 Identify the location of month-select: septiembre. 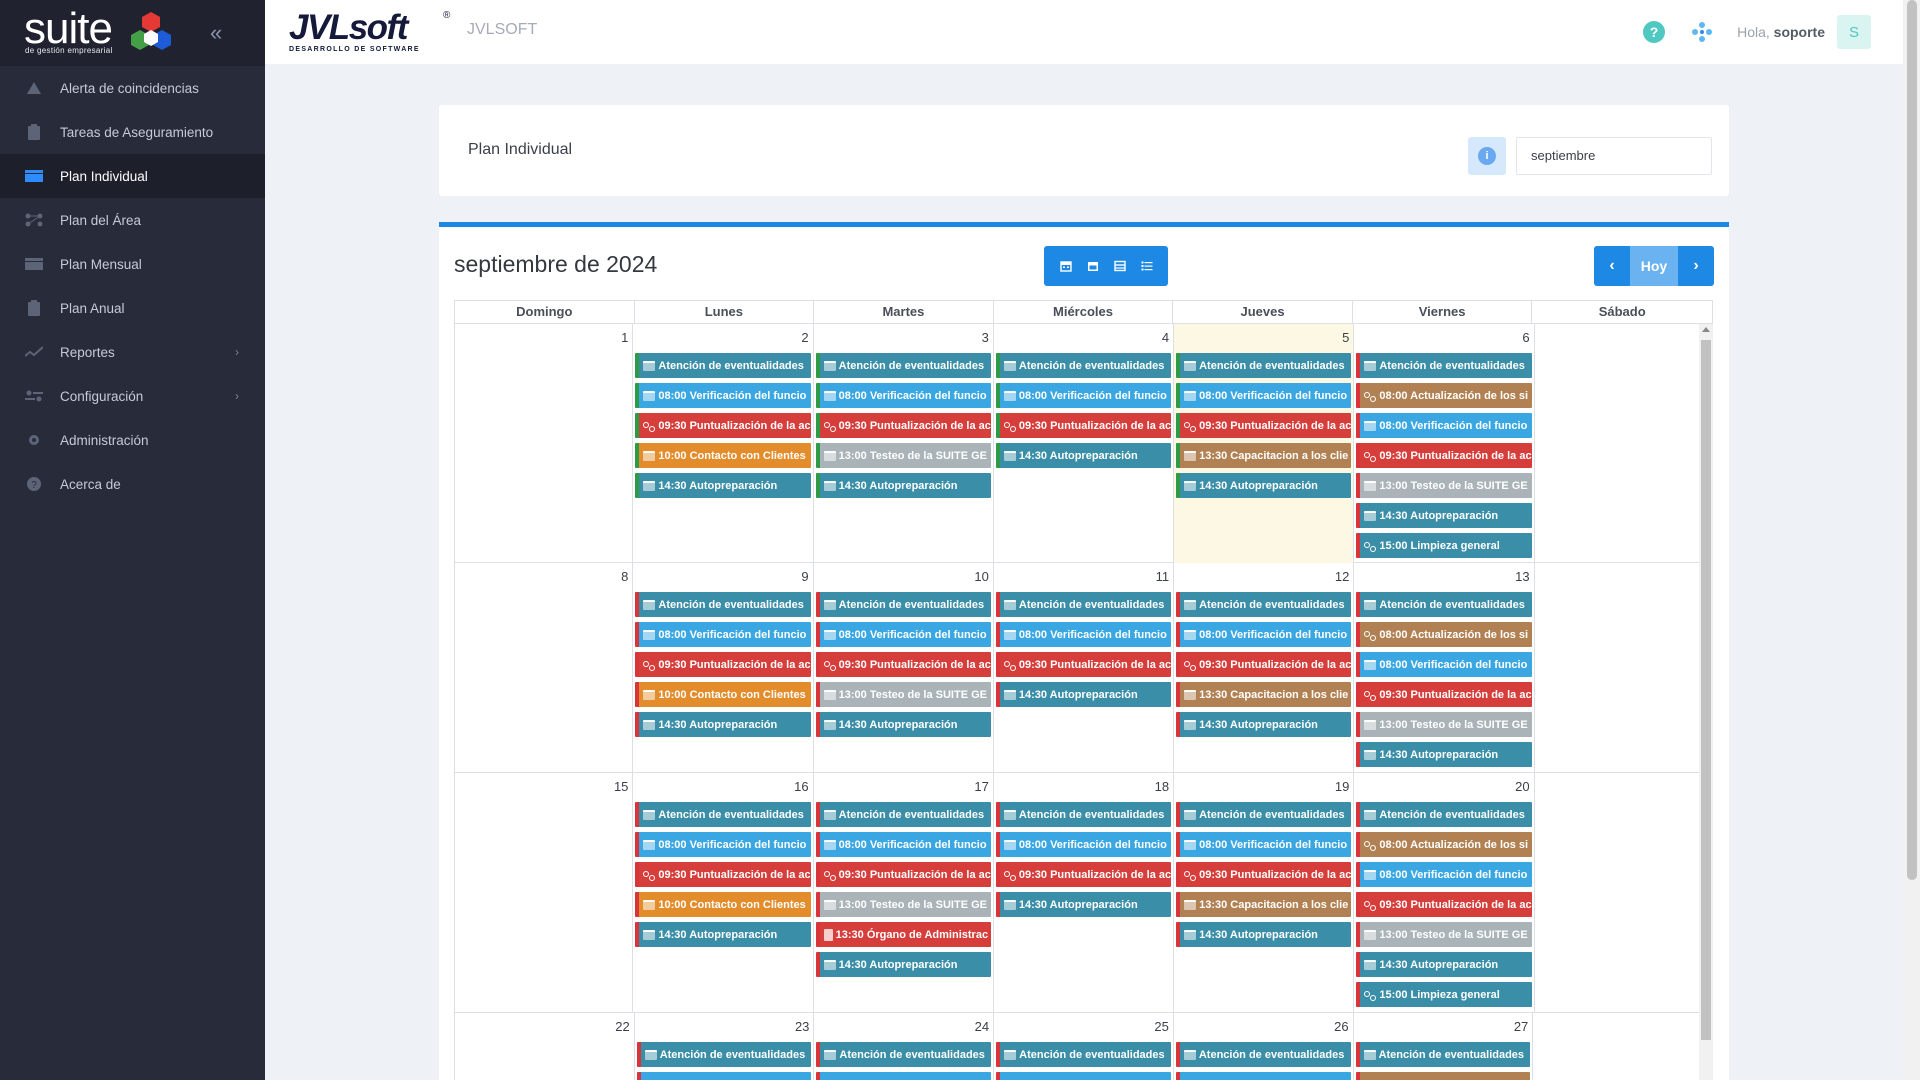
(1614, 156).